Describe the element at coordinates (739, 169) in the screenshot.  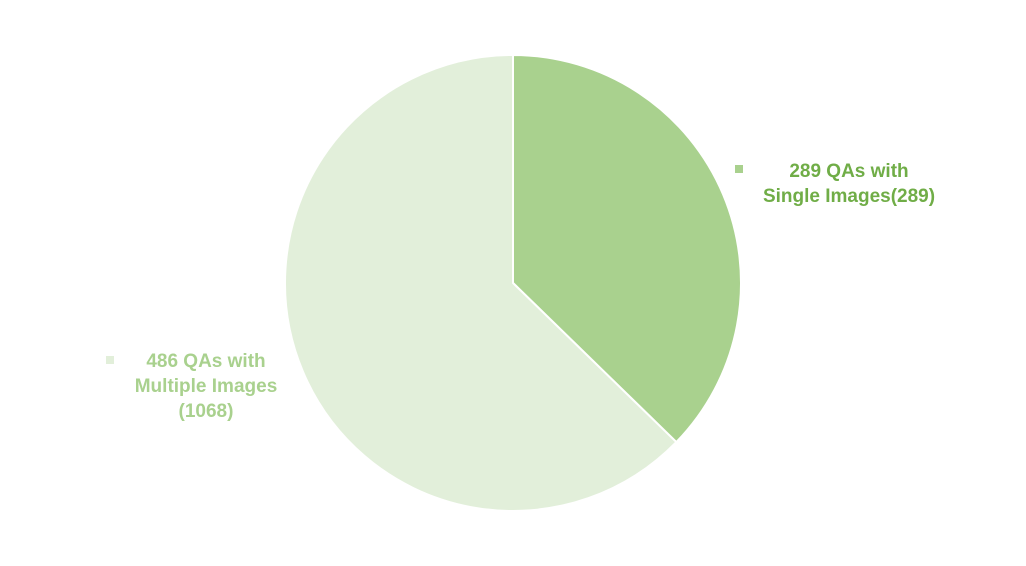
I see `legend-swatch-single-images` at that location.